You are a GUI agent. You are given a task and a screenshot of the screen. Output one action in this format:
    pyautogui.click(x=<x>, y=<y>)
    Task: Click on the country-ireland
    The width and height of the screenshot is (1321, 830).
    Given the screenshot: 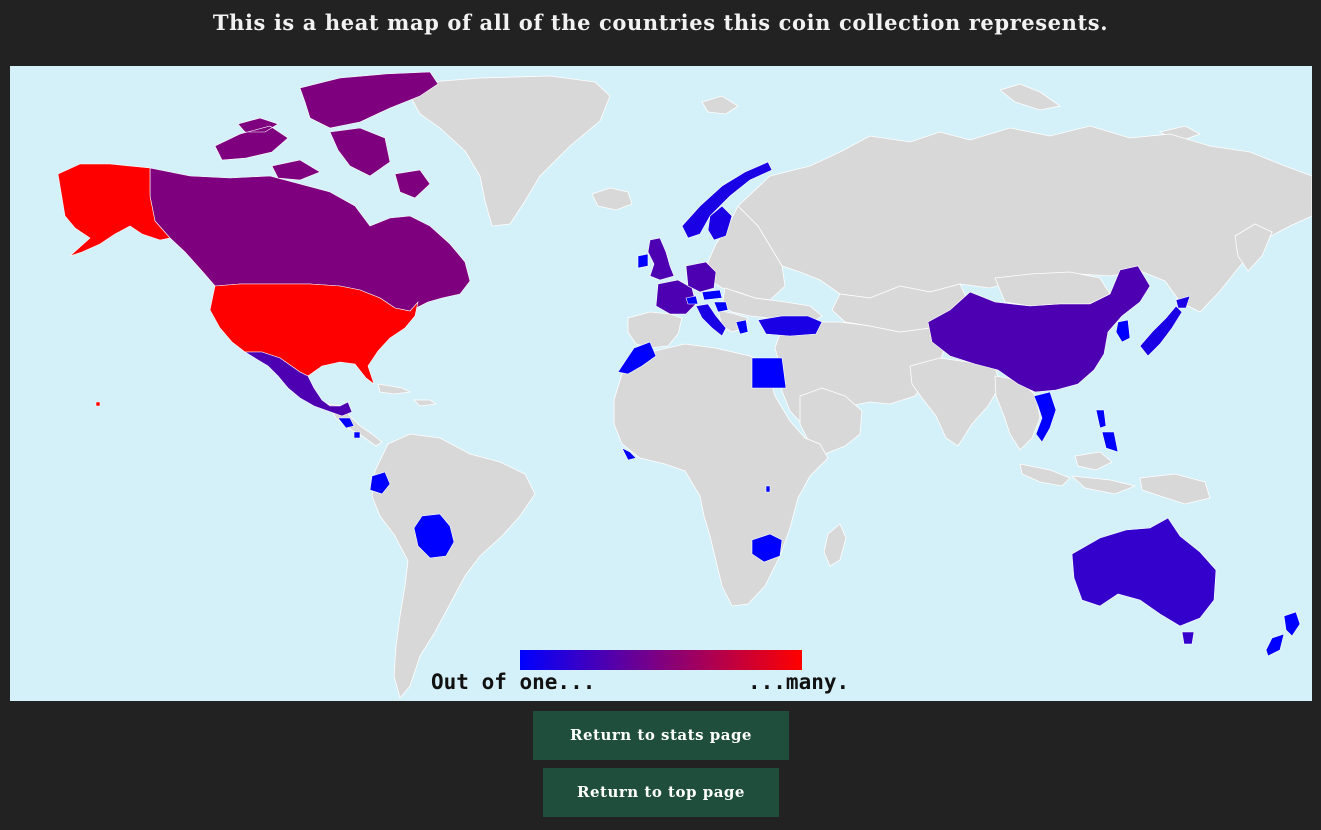 What is the action you would take?
    pyautogui.click(x=643, y=261)
    